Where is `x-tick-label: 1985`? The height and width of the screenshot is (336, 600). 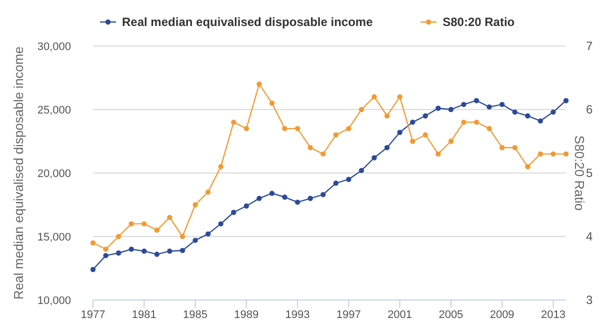 x-tick-label: 1985 is located at coordinates (195, 315).